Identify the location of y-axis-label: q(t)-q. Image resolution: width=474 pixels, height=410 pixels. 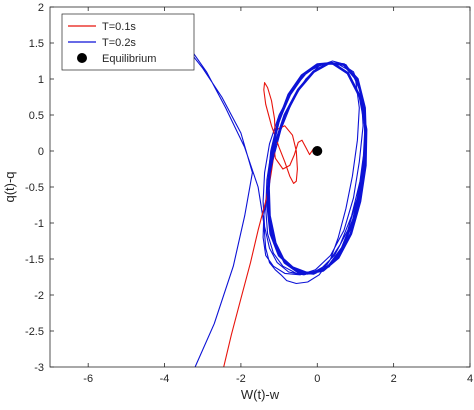
(9, 186).